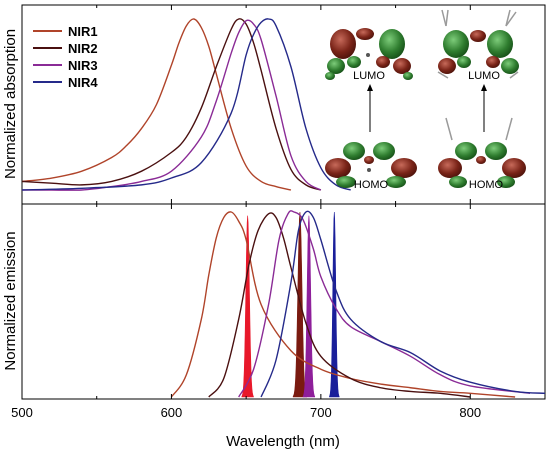 The image size is (550, 455). Describe the element at coordinates (283, 441) in the screenshot. I see `x-axis-title: Wavelength (nm)` at that location.